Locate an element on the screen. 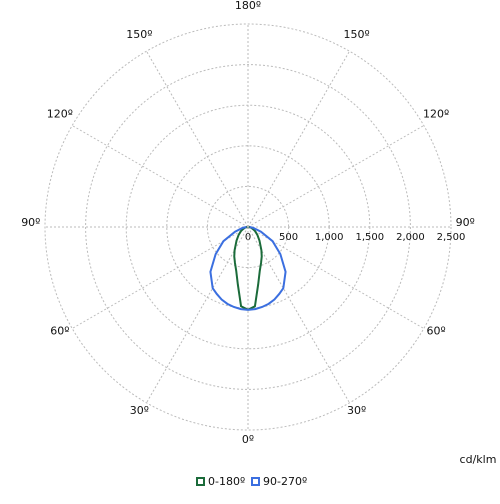  legend-label: 0-180º is located at coordinates (226, 481).